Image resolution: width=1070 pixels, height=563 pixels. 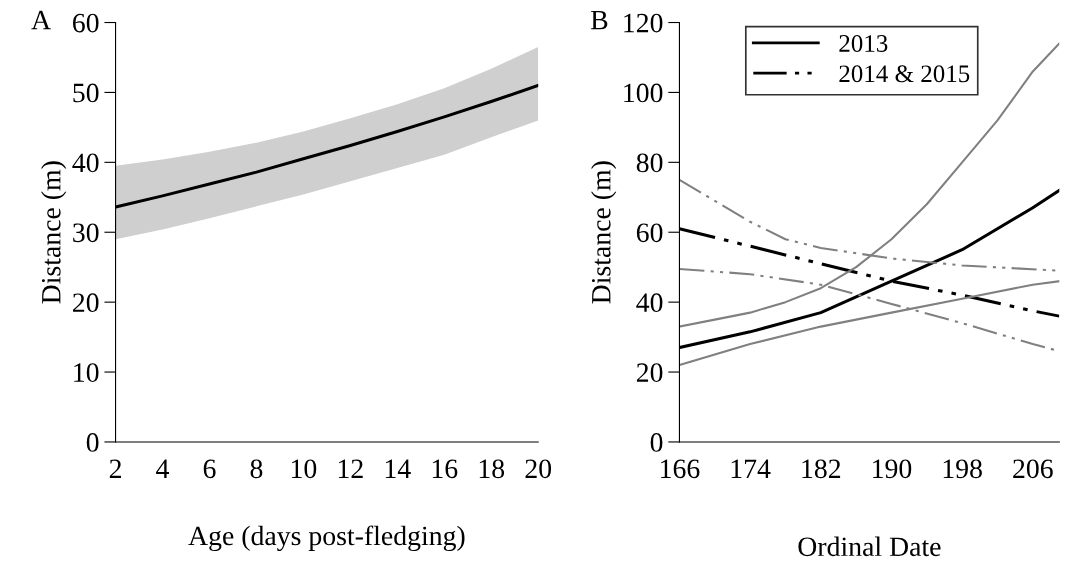 I want to click on y-tick-label: 120, so click(x=643, y=23).